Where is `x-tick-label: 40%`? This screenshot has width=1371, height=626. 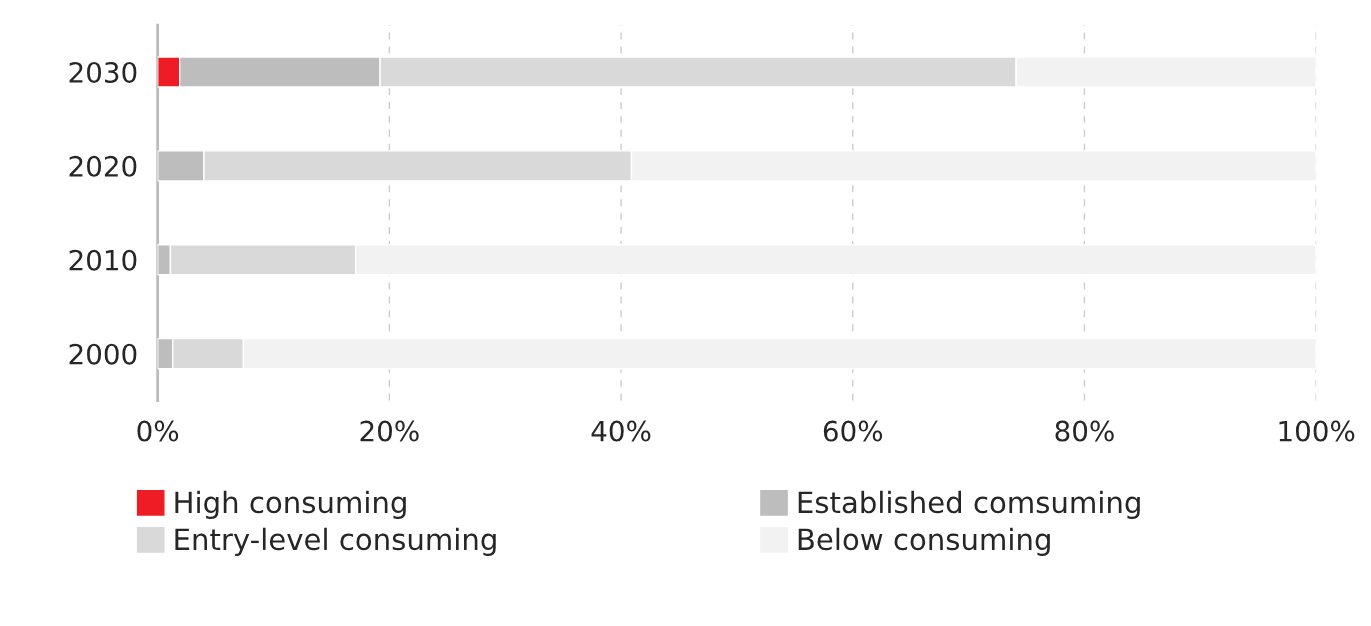 x-tick-label: 40% is located at coordinates (621, 431).